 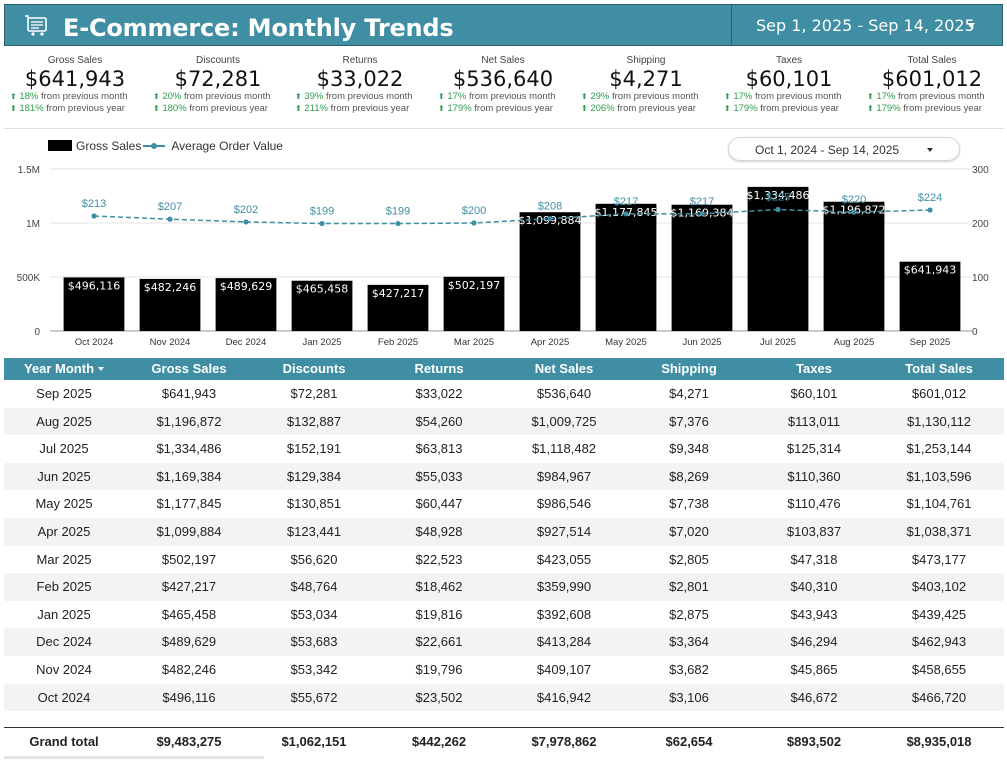 I want to click on table-cell: $2,801, so click(x=689, y=587).